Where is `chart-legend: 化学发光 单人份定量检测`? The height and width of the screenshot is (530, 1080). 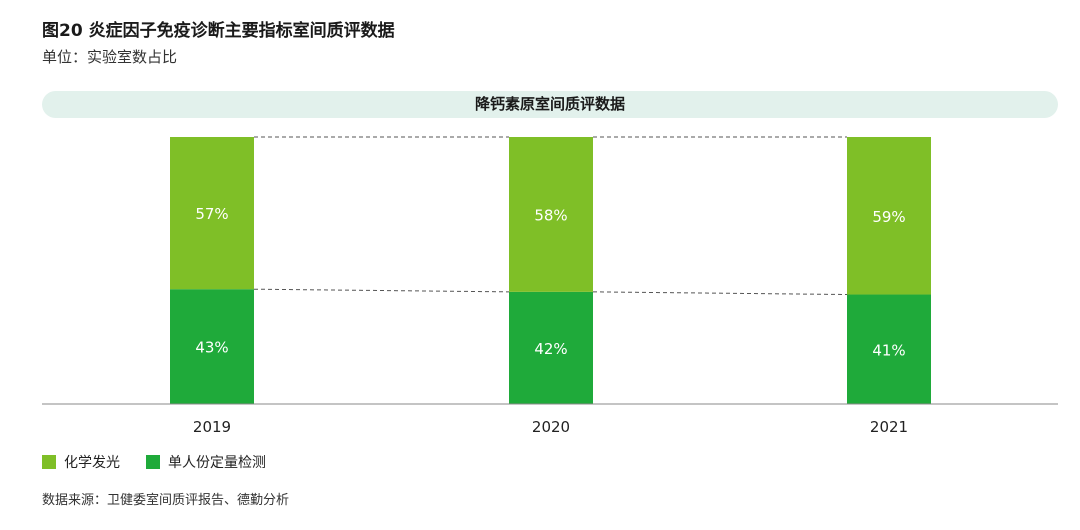
chart-legend: 化学发光 单人份定量检测 is located at coordinates (154, 462).